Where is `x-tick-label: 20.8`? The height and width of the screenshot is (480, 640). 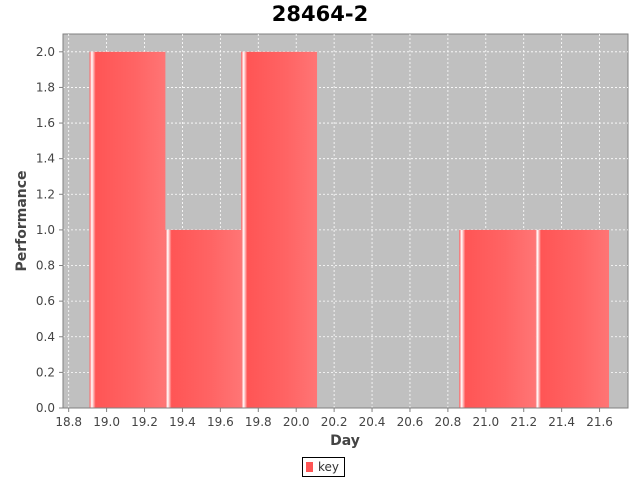 x-tick-label: 20.8 is located at coordinates (448, 422).